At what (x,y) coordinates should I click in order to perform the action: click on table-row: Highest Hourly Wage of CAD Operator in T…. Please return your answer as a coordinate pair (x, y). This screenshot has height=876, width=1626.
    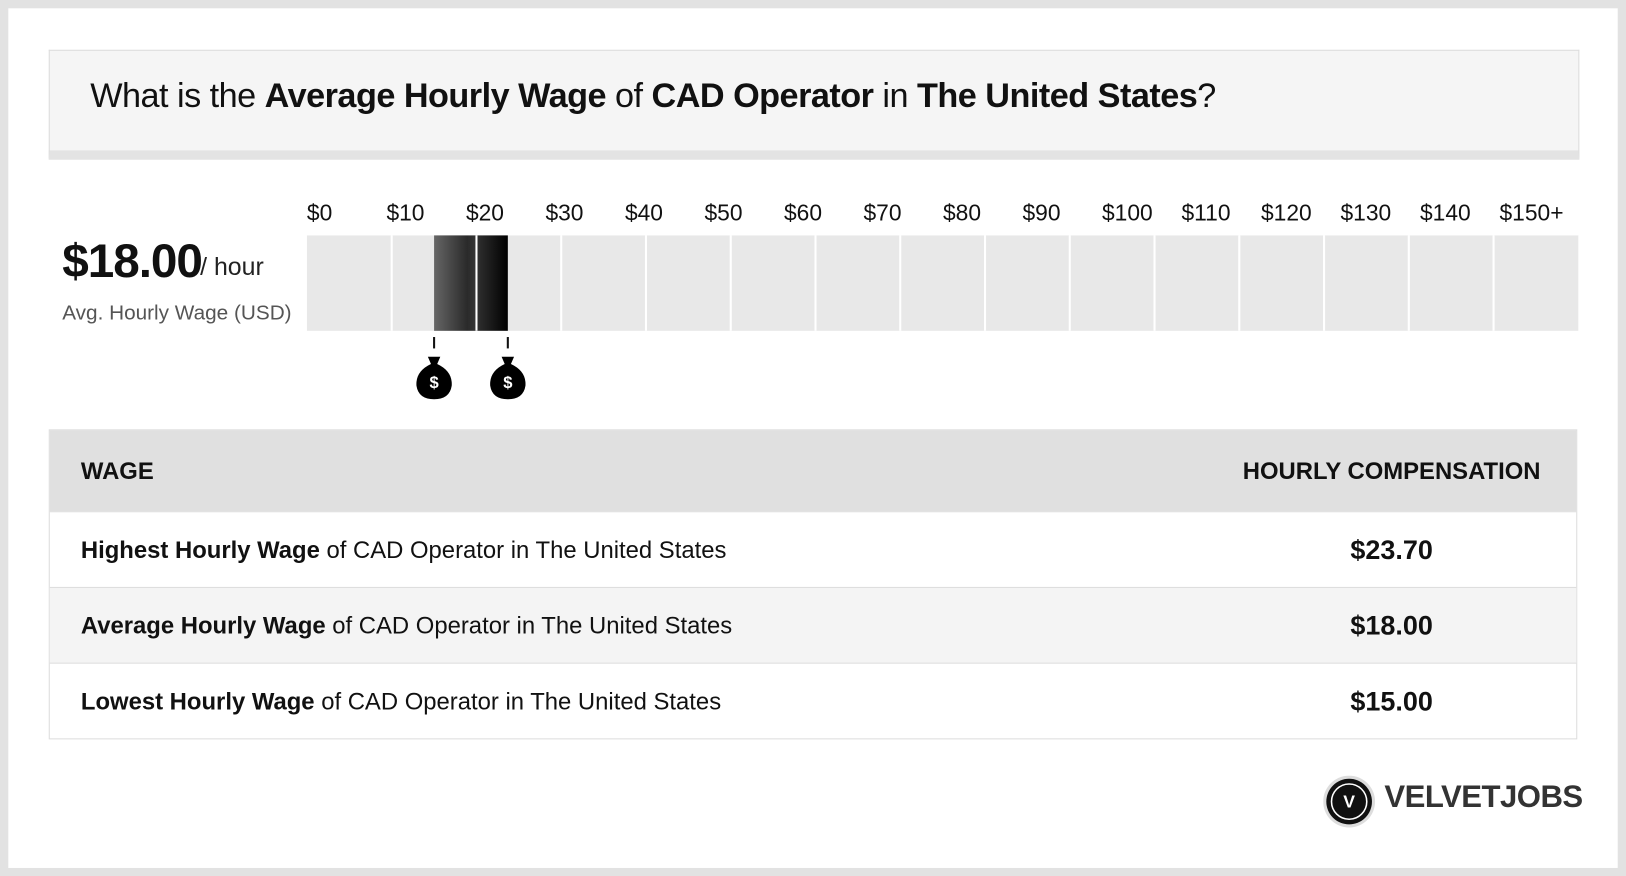
    Looking at the image, I should click on (813, 549).